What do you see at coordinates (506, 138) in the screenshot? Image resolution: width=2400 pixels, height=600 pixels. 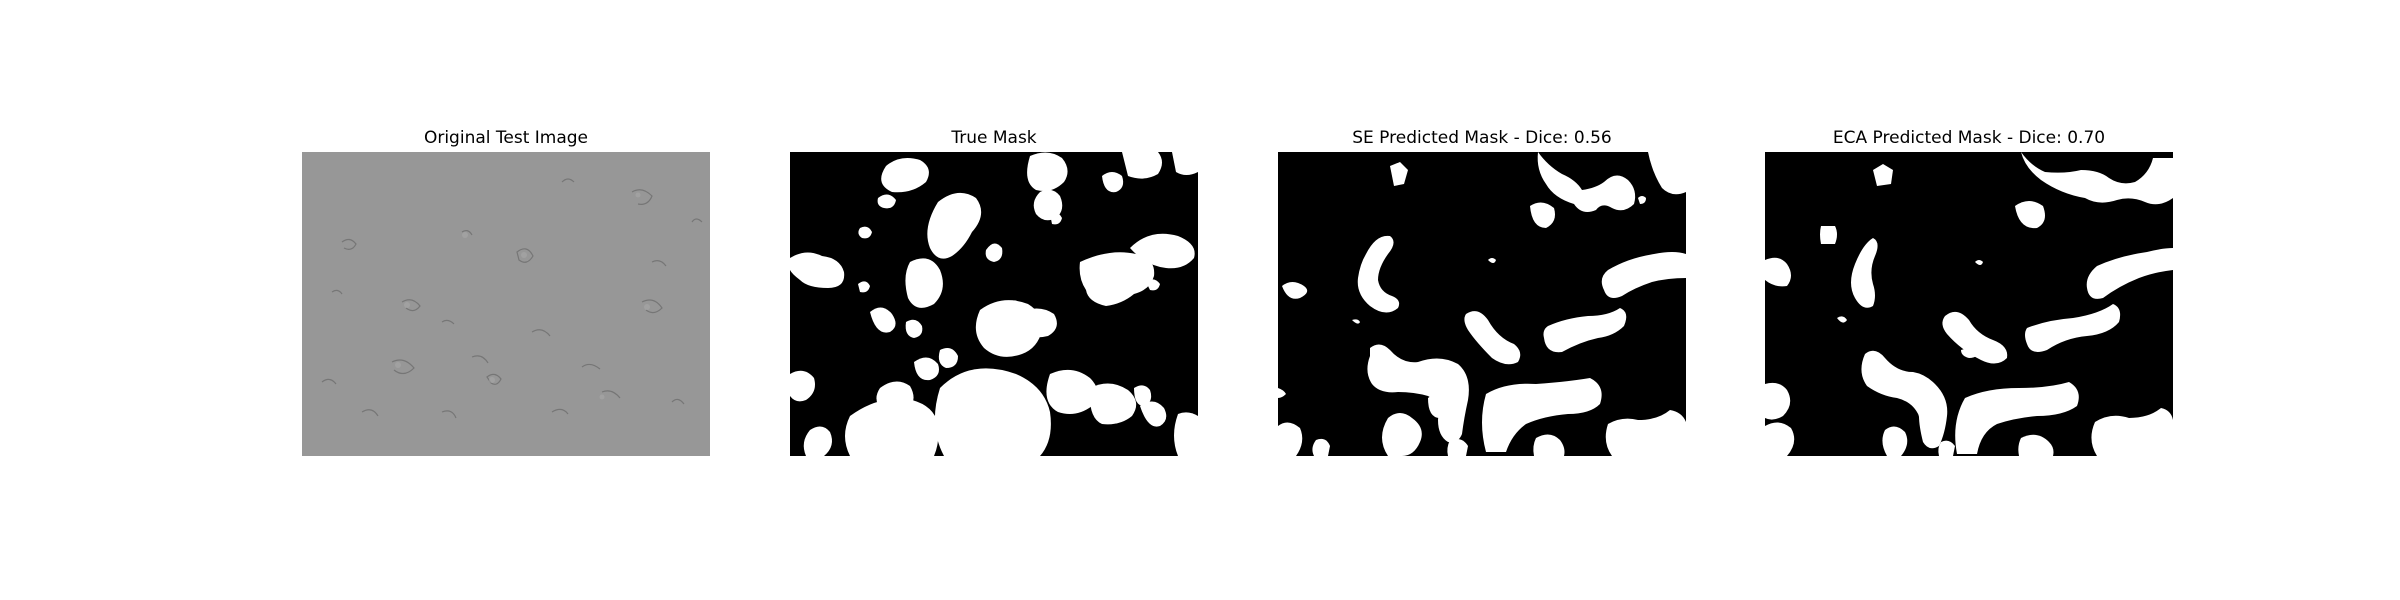 I see `panel-title: Original Test Image` at bounding box center [506, 138].